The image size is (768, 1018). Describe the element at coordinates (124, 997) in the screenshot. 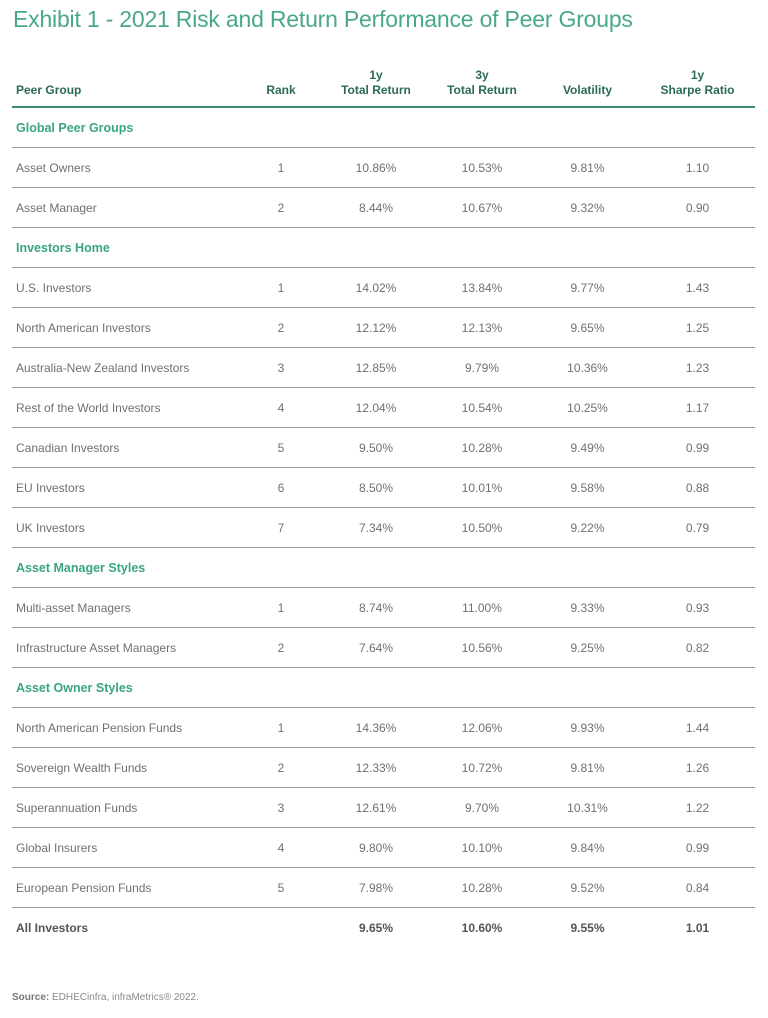

I see `source-text: EDHECinfra, infraMetrics® 2022.` at that location.